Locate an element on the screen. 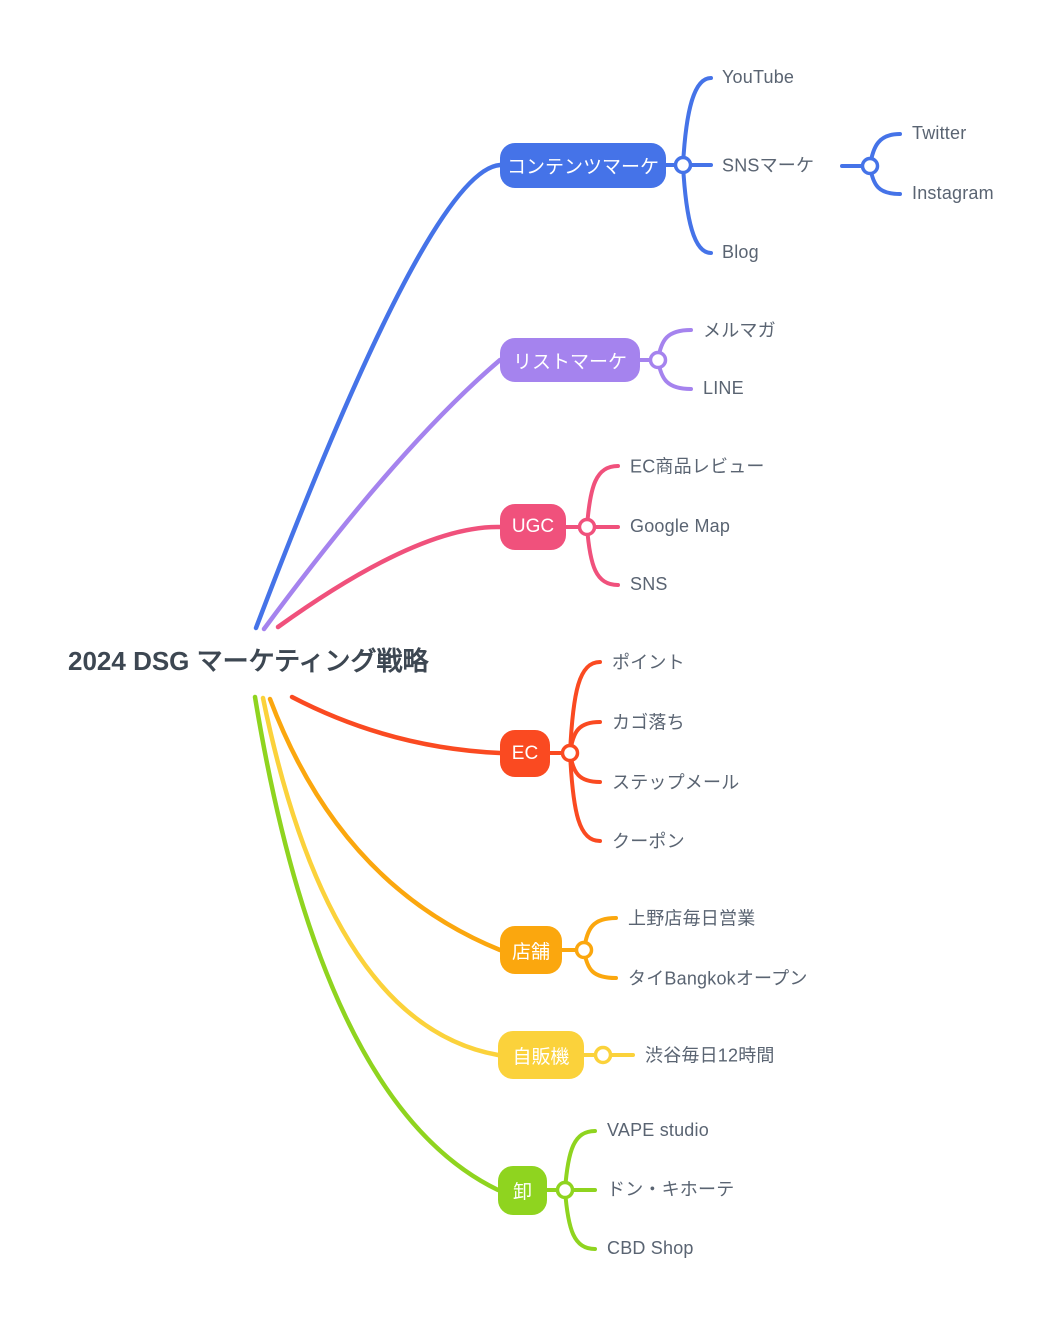 This screenshot has height=1327, width=1059. link-ugc-sns is located at coordinates (602, 556).